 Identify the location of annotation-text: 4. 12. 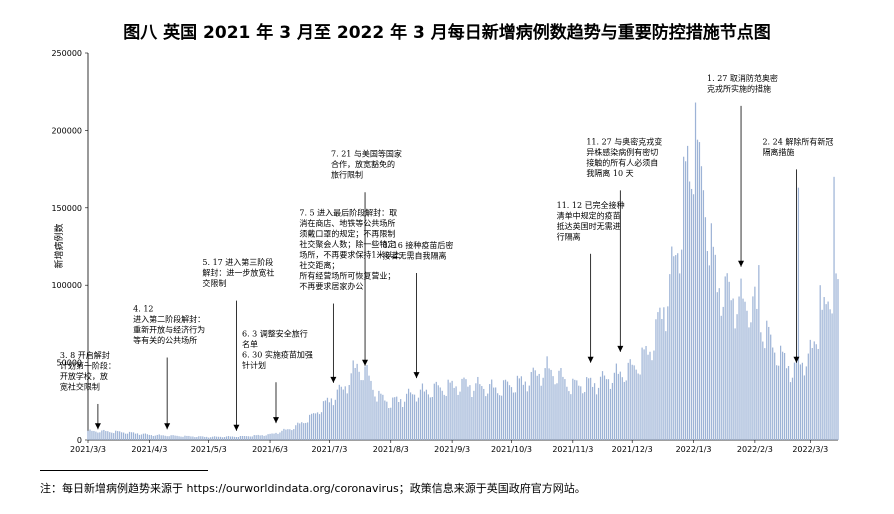
(143, 309).